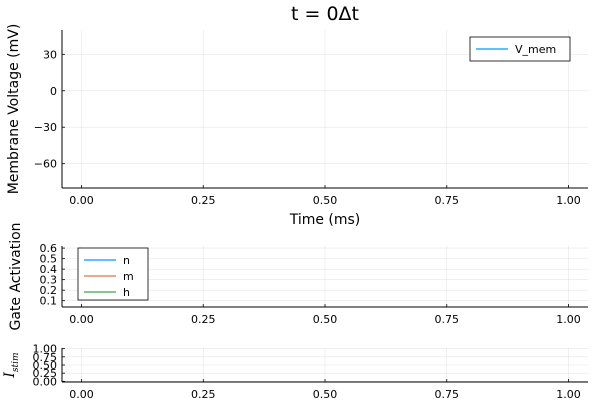 This screenshot has height=400, width=600. What do you see at coordinates (49, 269) in the screenshot?
I see `y-tick-label: 0.4` at bounding box center [49, 269].